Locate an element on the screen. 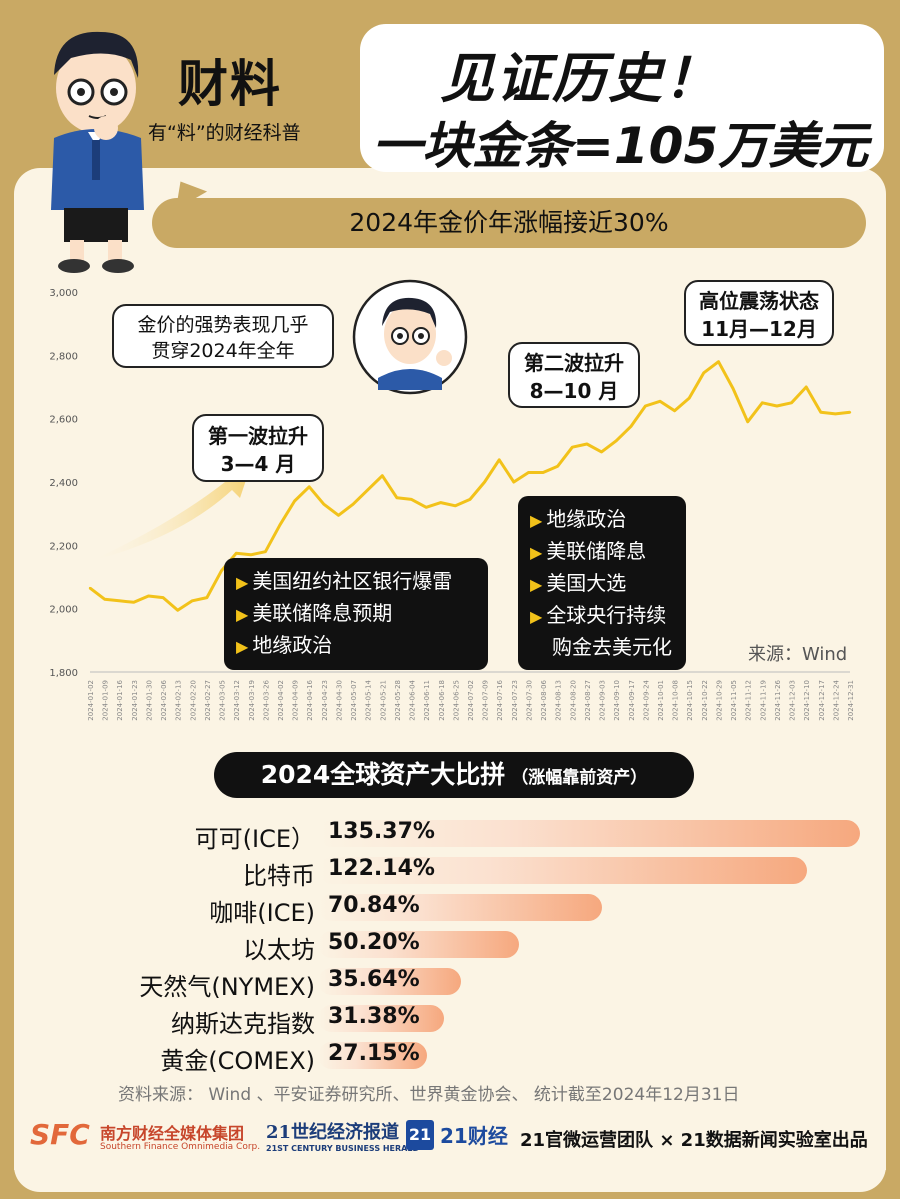 The image size is (900, 1199). wave2-reason: 购金去美元化 is located at coordinates (612, 647).